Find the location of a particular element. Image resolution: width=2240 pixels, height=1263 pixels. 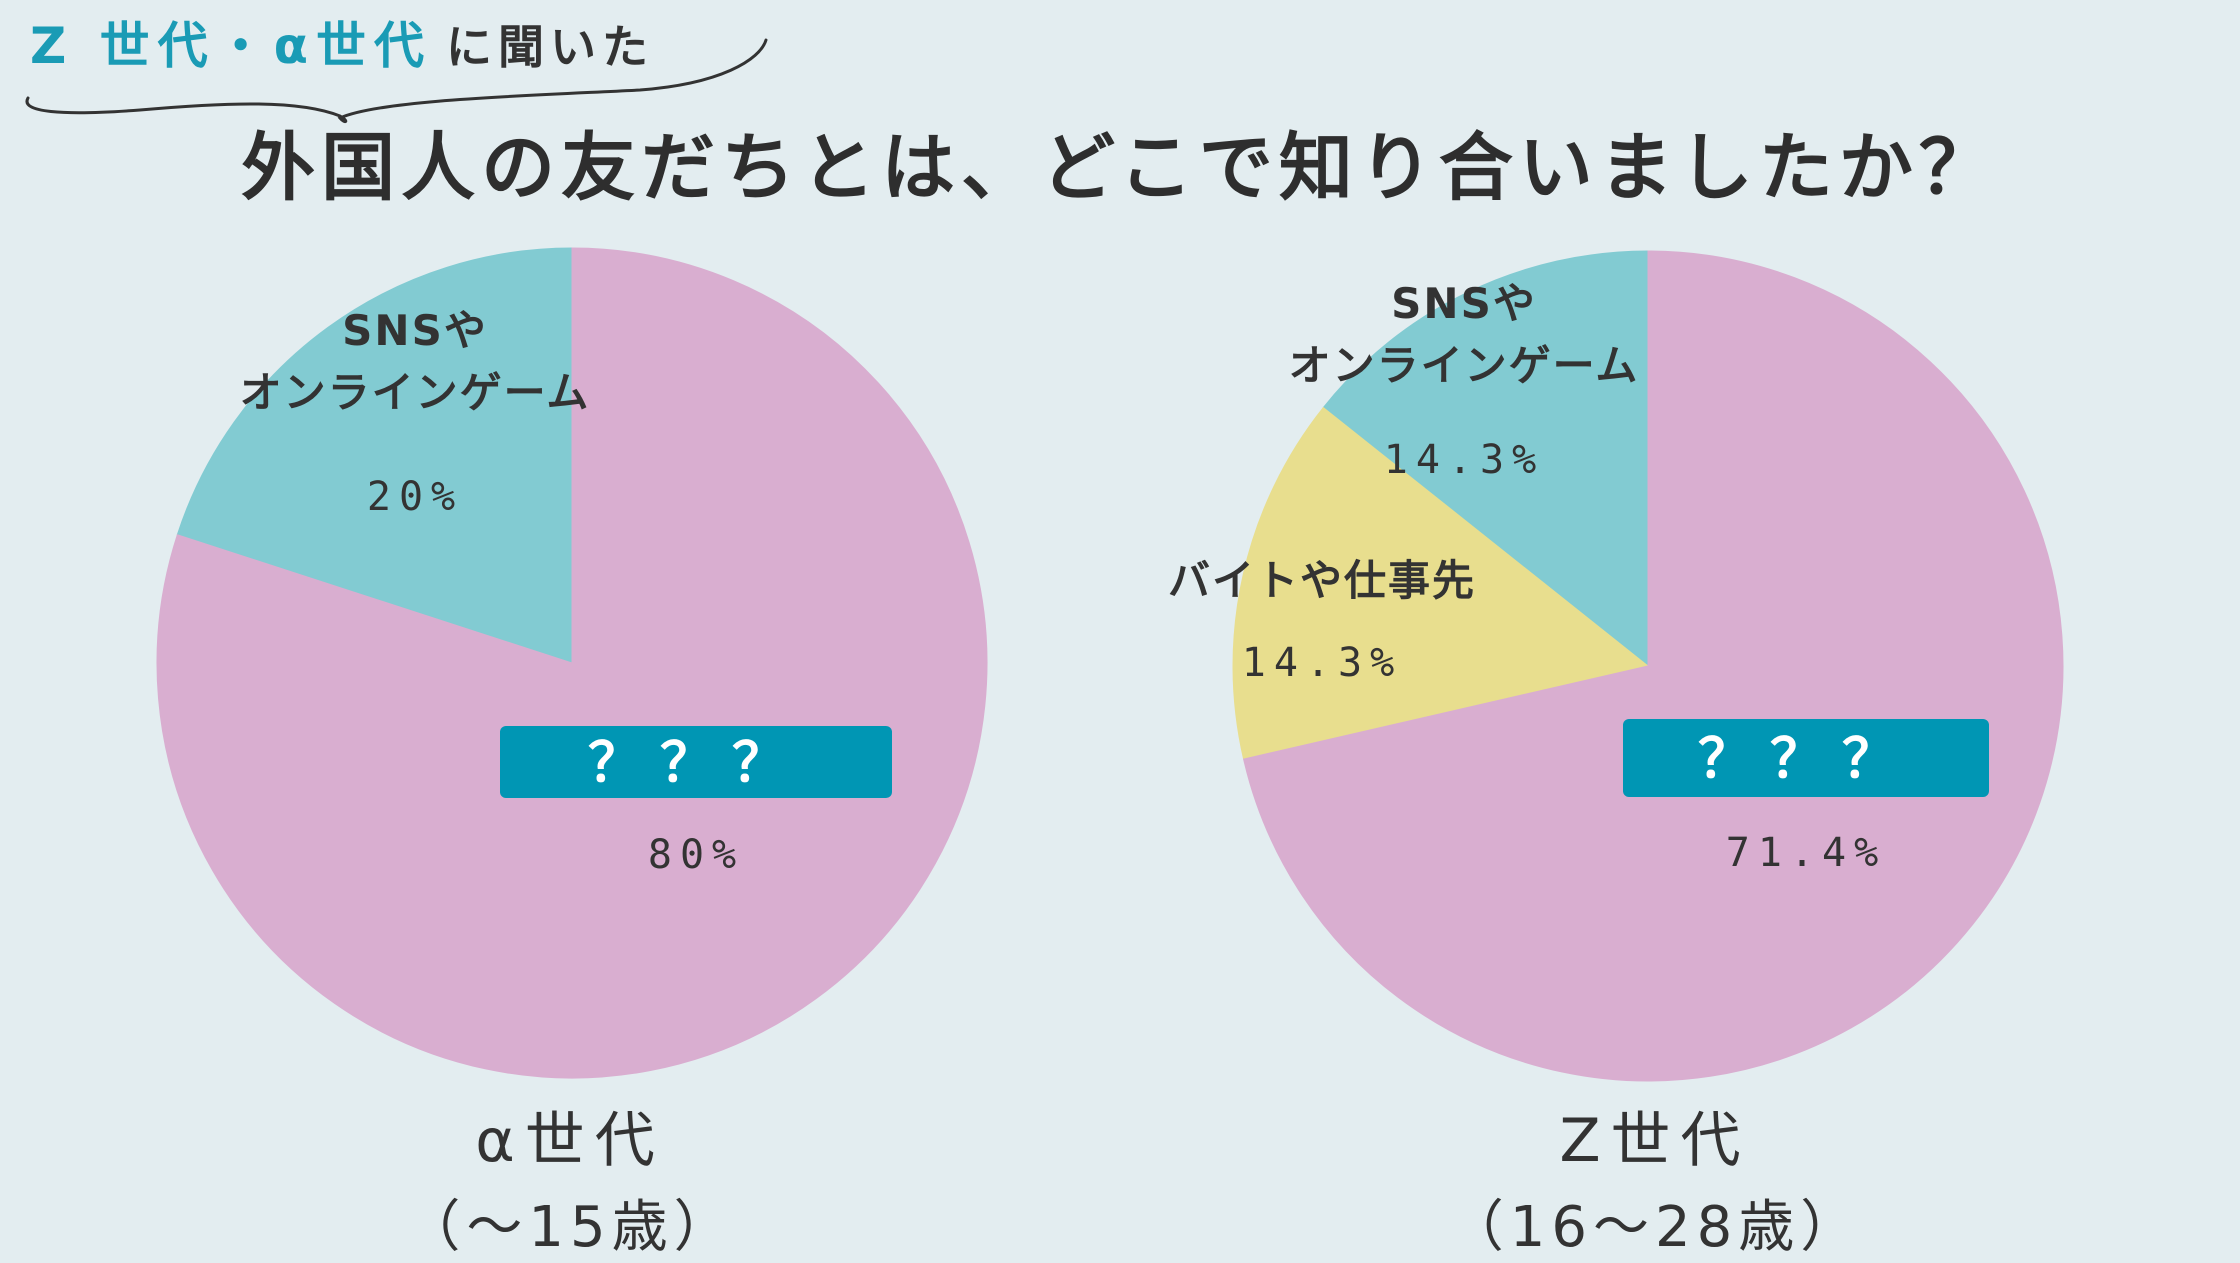

chart-2-slice-3-value: 71.4% is located at coordinates (1806, 853).